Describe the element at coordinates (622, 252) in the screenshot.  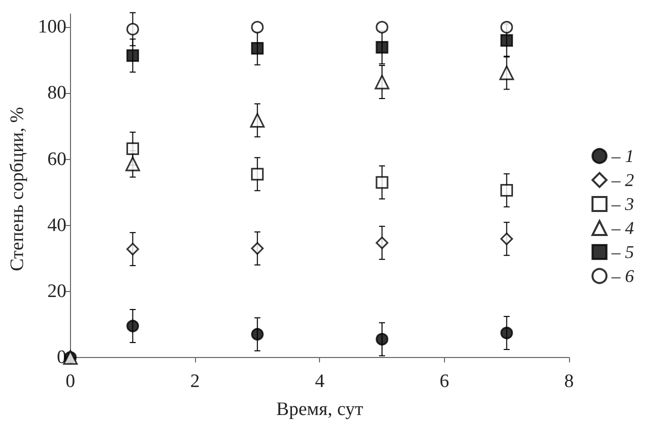
I see `legend-label: – 5` at that location.